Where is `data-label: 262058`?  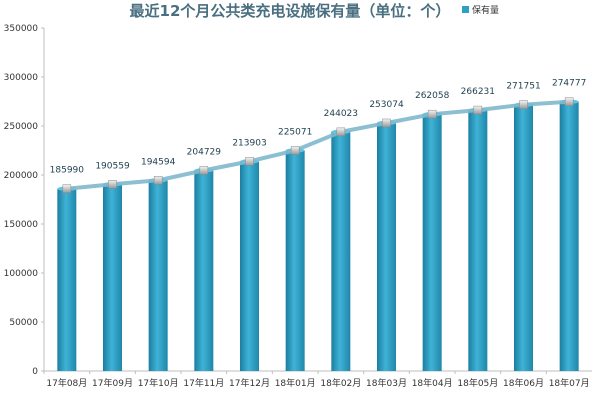
data-label: 262058 is located at coordinates (432, 96).